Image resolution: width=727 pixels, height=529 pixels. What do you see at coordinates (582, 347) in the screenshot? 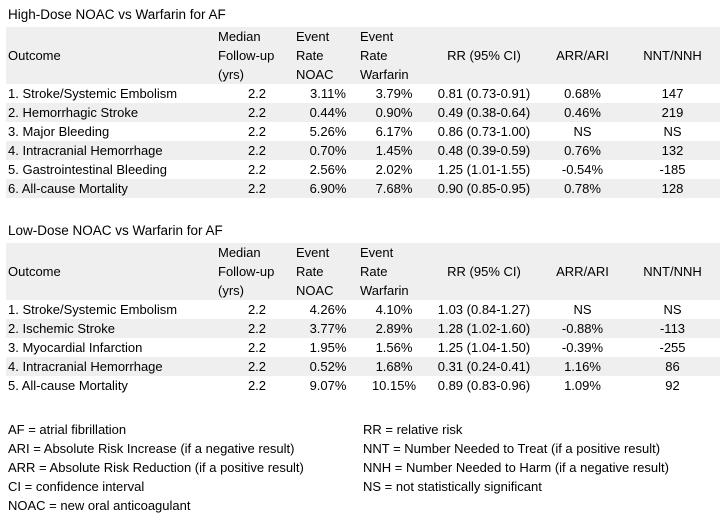
I see `table-cell: -0.39%` at bounding box center [582, 347].